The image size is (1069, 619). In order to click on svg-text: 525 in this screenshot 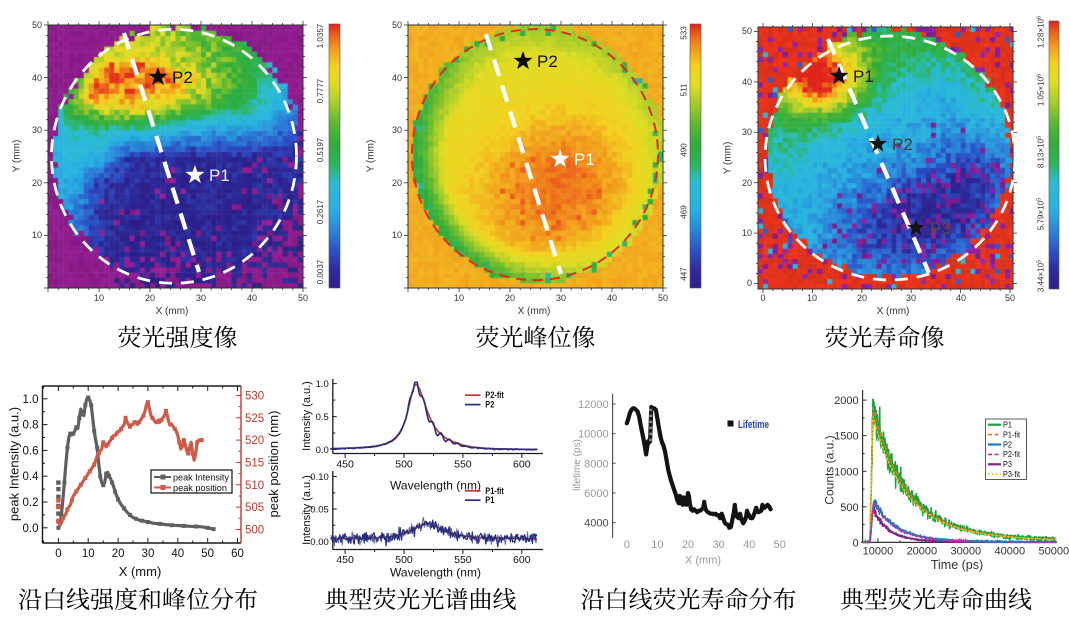, I will do `click(254, 419)`.